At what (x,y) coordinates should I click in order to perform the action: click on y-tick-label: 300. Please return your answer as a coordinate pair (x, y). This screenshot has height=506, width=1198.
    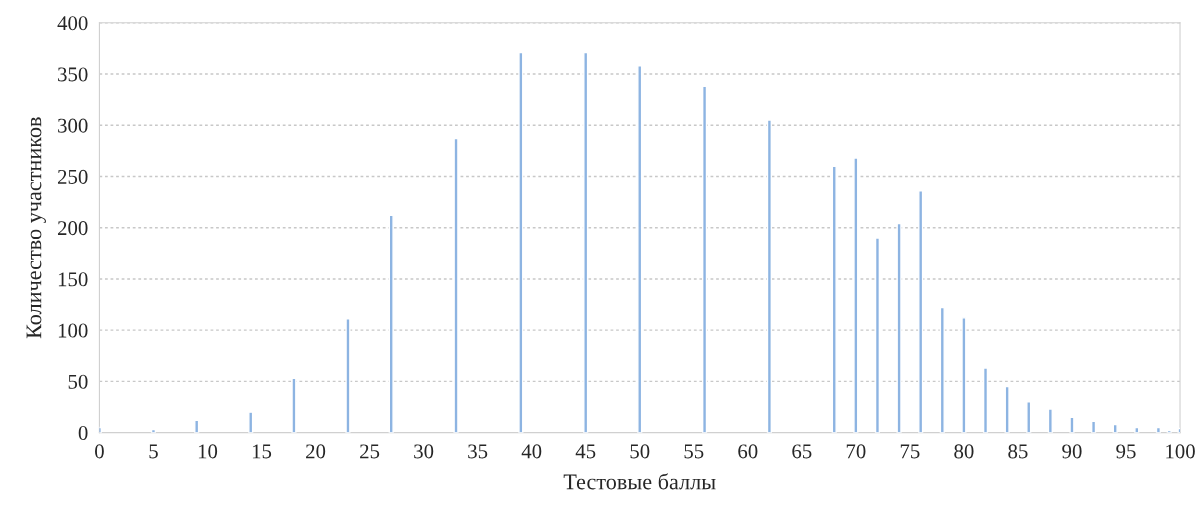
    Looking at the image, I should click on (73, 125).